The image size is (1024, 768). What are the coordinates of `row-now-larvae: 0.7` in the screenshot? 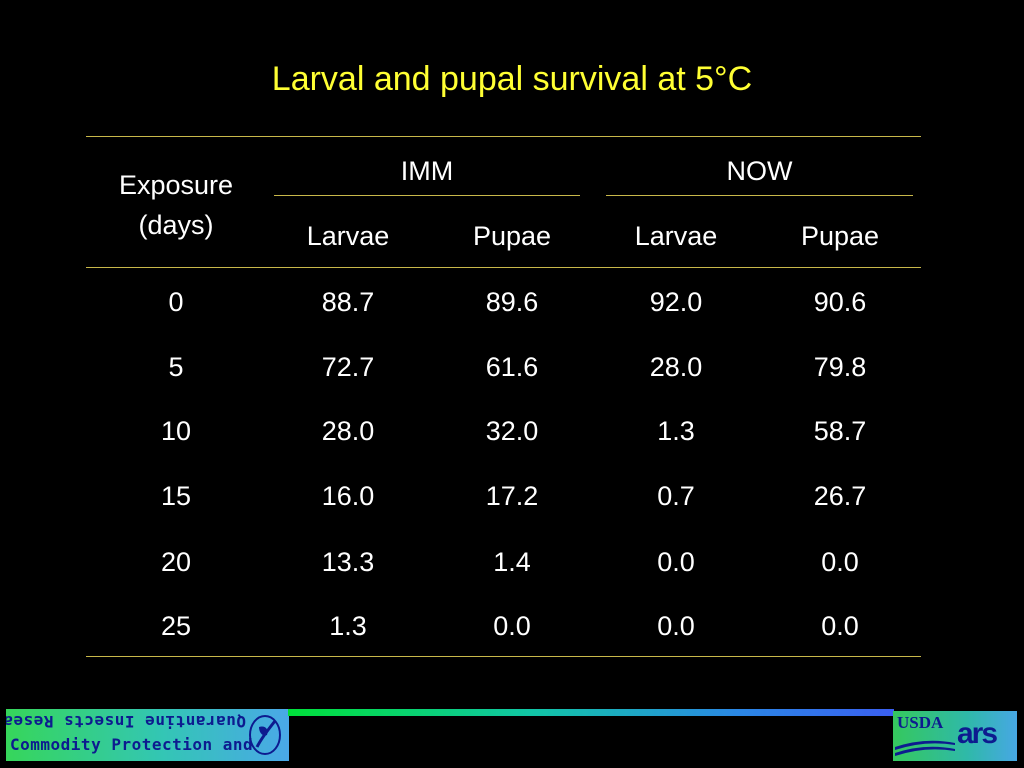 It's located at (676, 496).